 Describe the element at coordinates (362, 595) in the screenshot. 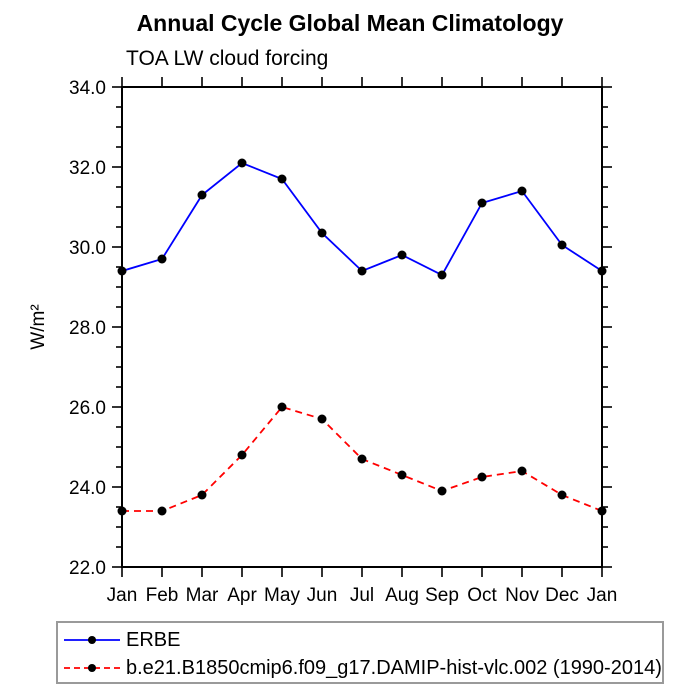

I see `x-tick-label: Jul` at that location.